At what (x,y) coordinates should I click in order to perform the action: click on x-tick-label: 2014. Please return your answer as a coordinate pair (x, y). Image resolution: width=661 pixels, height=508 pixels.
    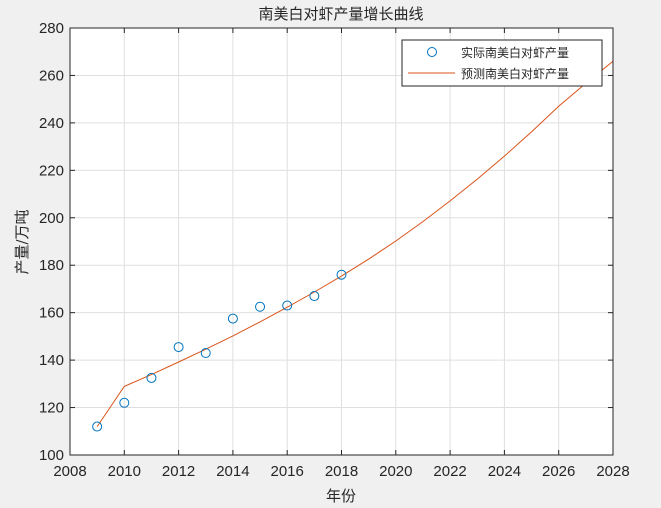
    Looking at the image, I should click on (232, 471).